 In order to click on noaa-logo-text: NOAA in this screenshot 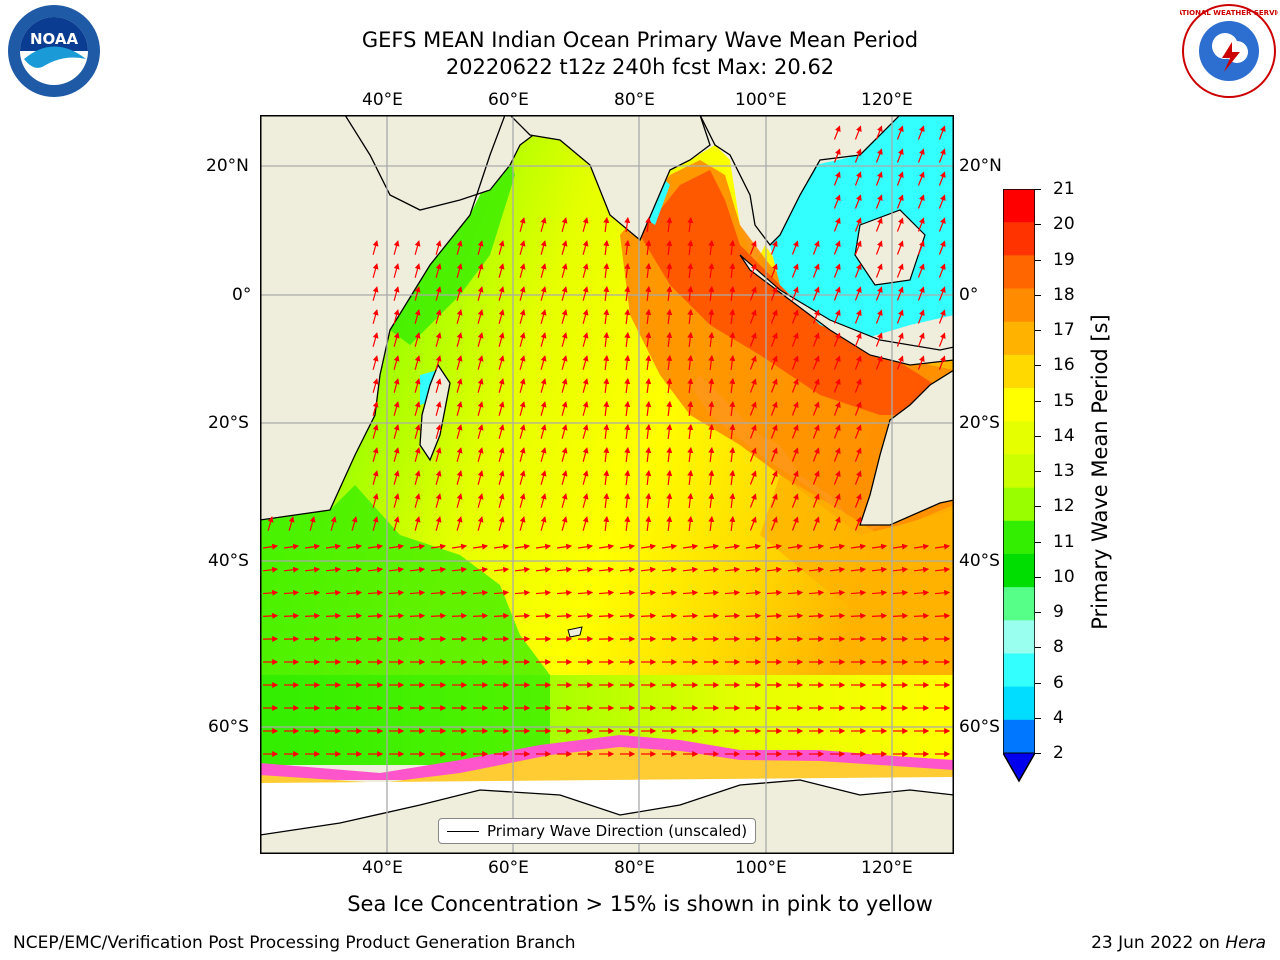, I will do `click(54, 39)`.